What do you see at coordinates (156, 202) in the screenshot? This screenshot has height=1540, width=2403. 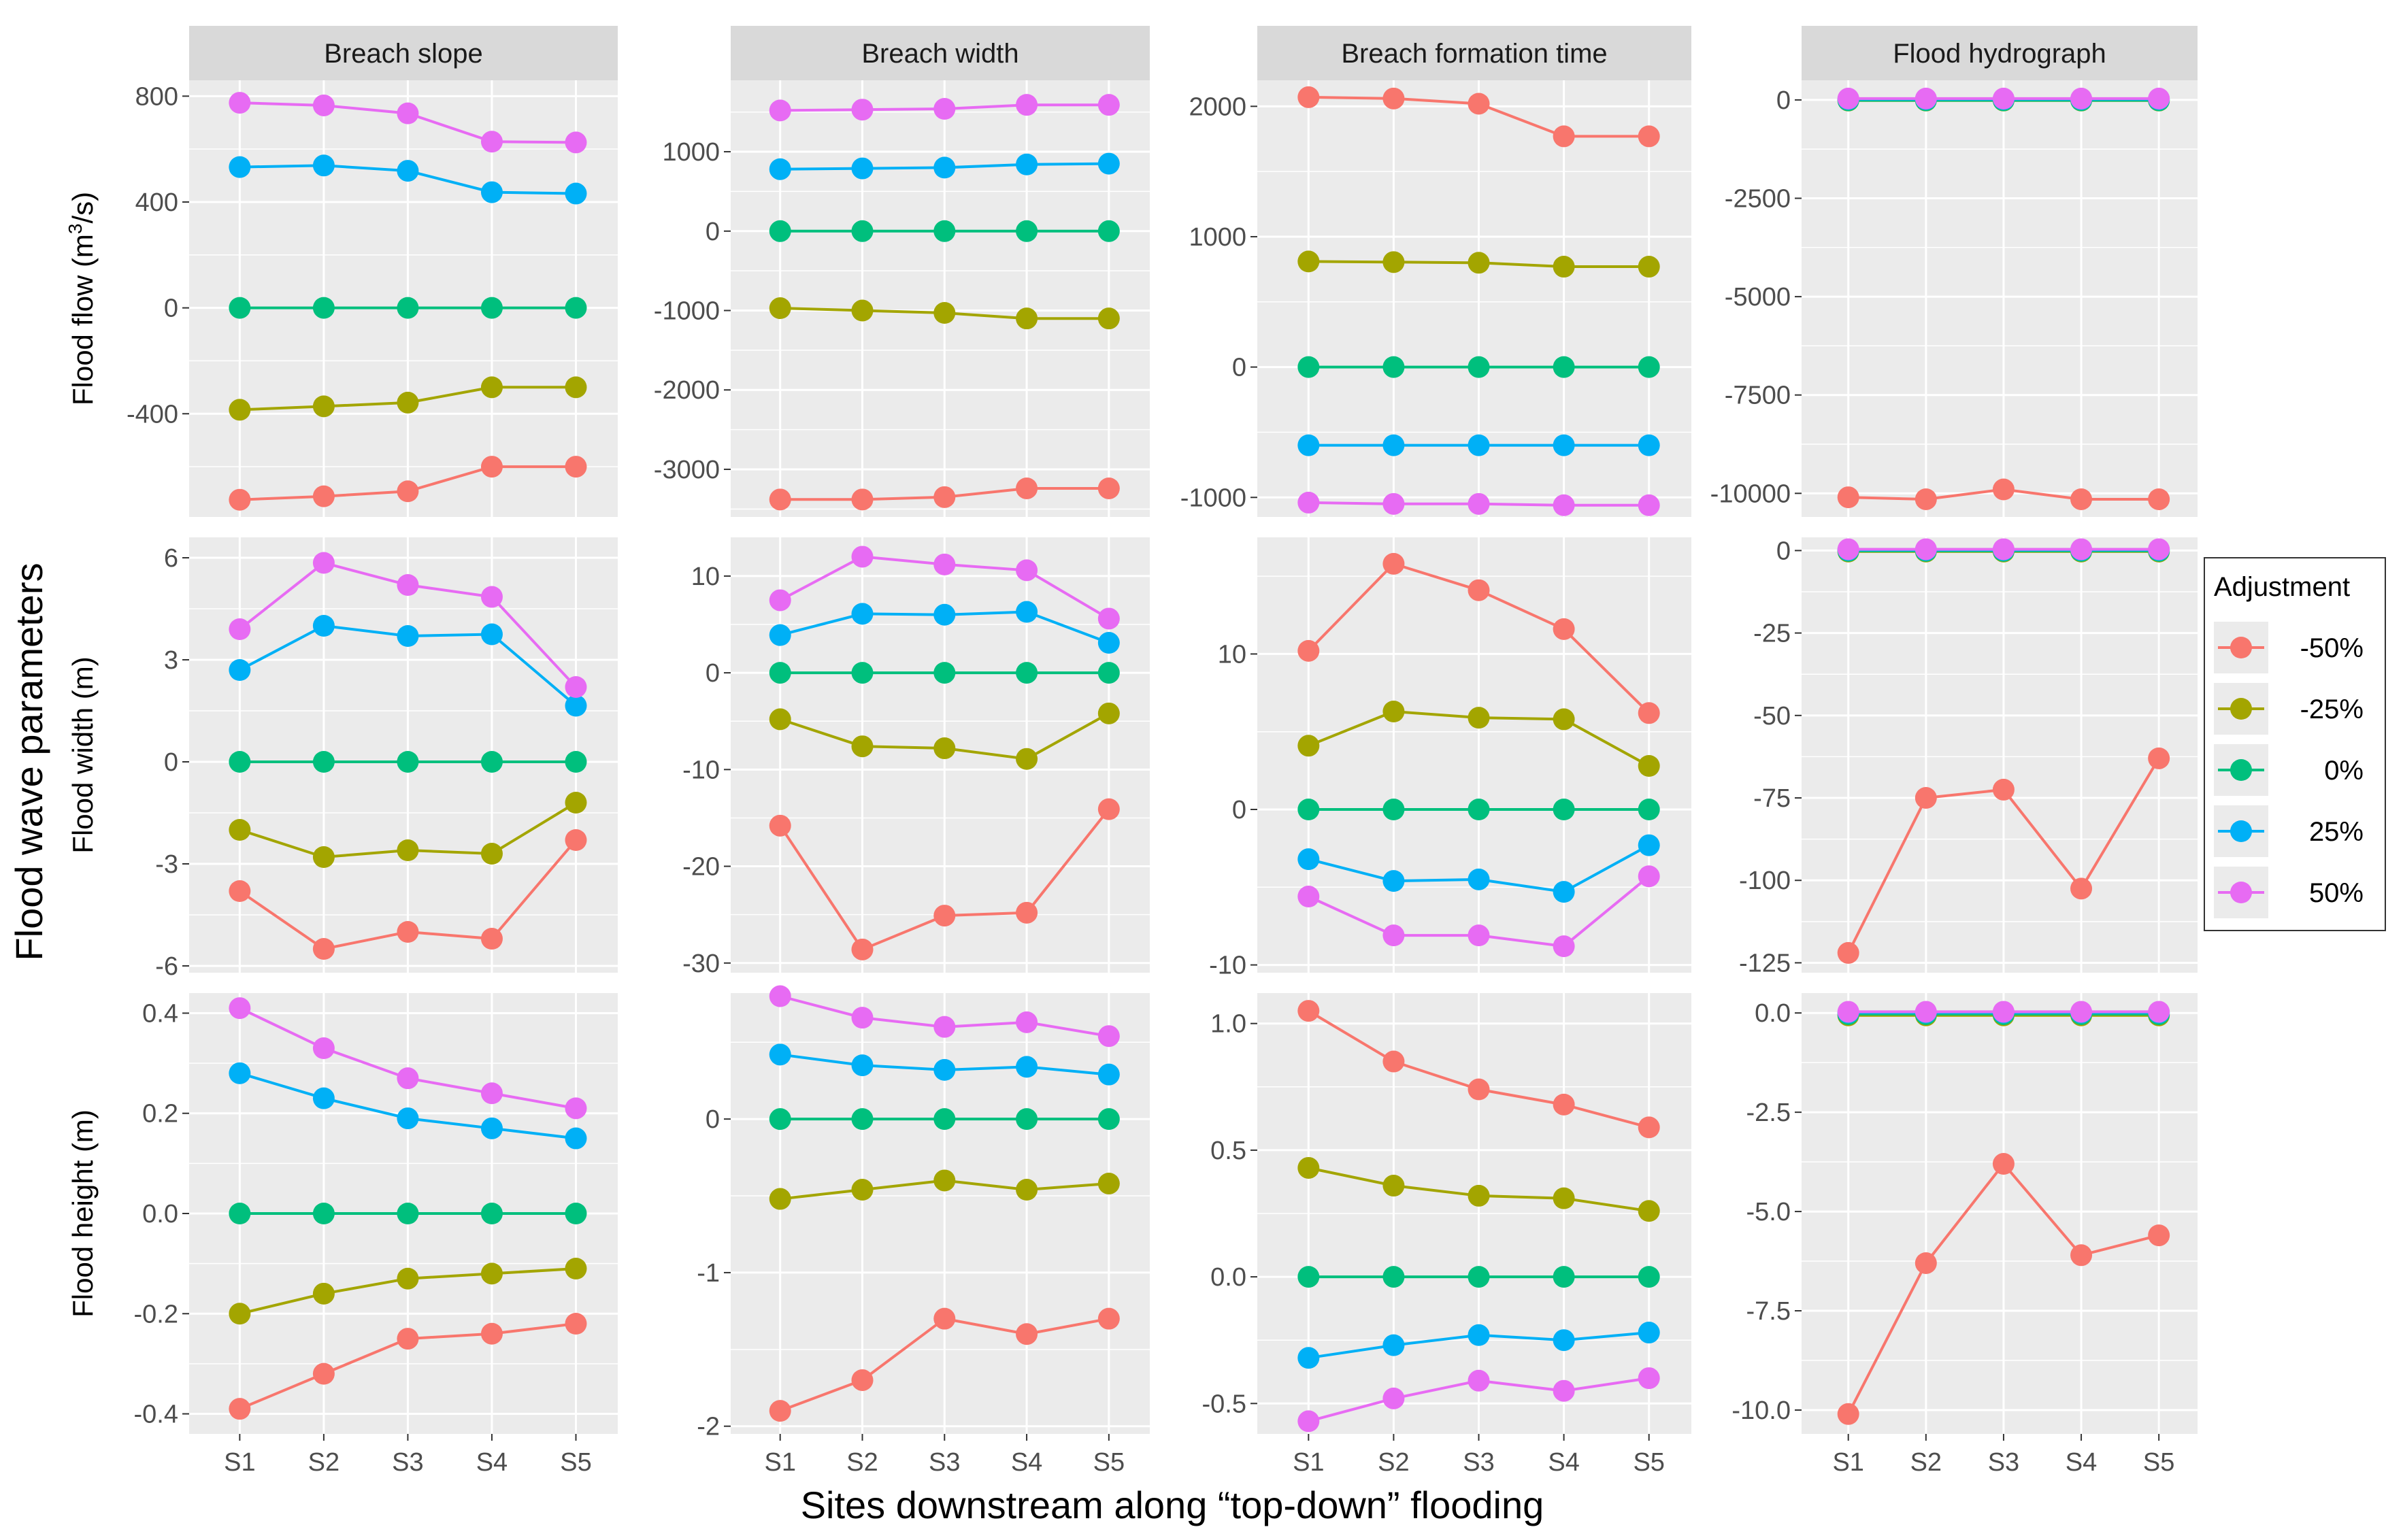 I see `y-tick-label: 400` at bounding box center [156, 202].